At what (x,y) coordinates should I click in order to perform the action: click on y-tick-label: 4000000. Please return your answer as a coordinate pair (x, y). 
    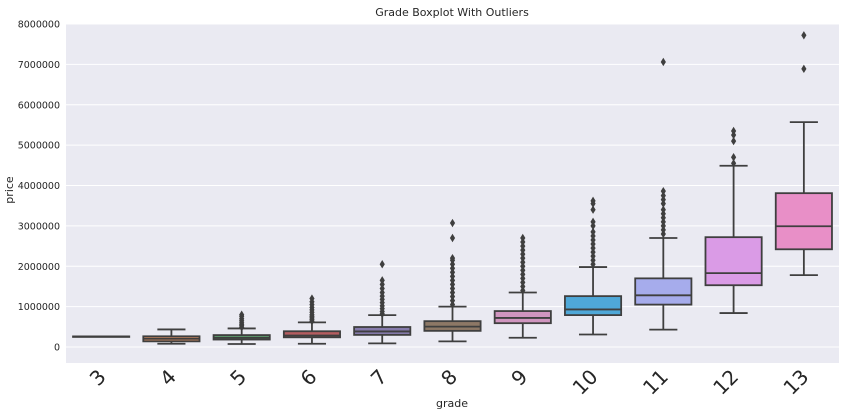
    Looking at the image, I should click on (39, 186).